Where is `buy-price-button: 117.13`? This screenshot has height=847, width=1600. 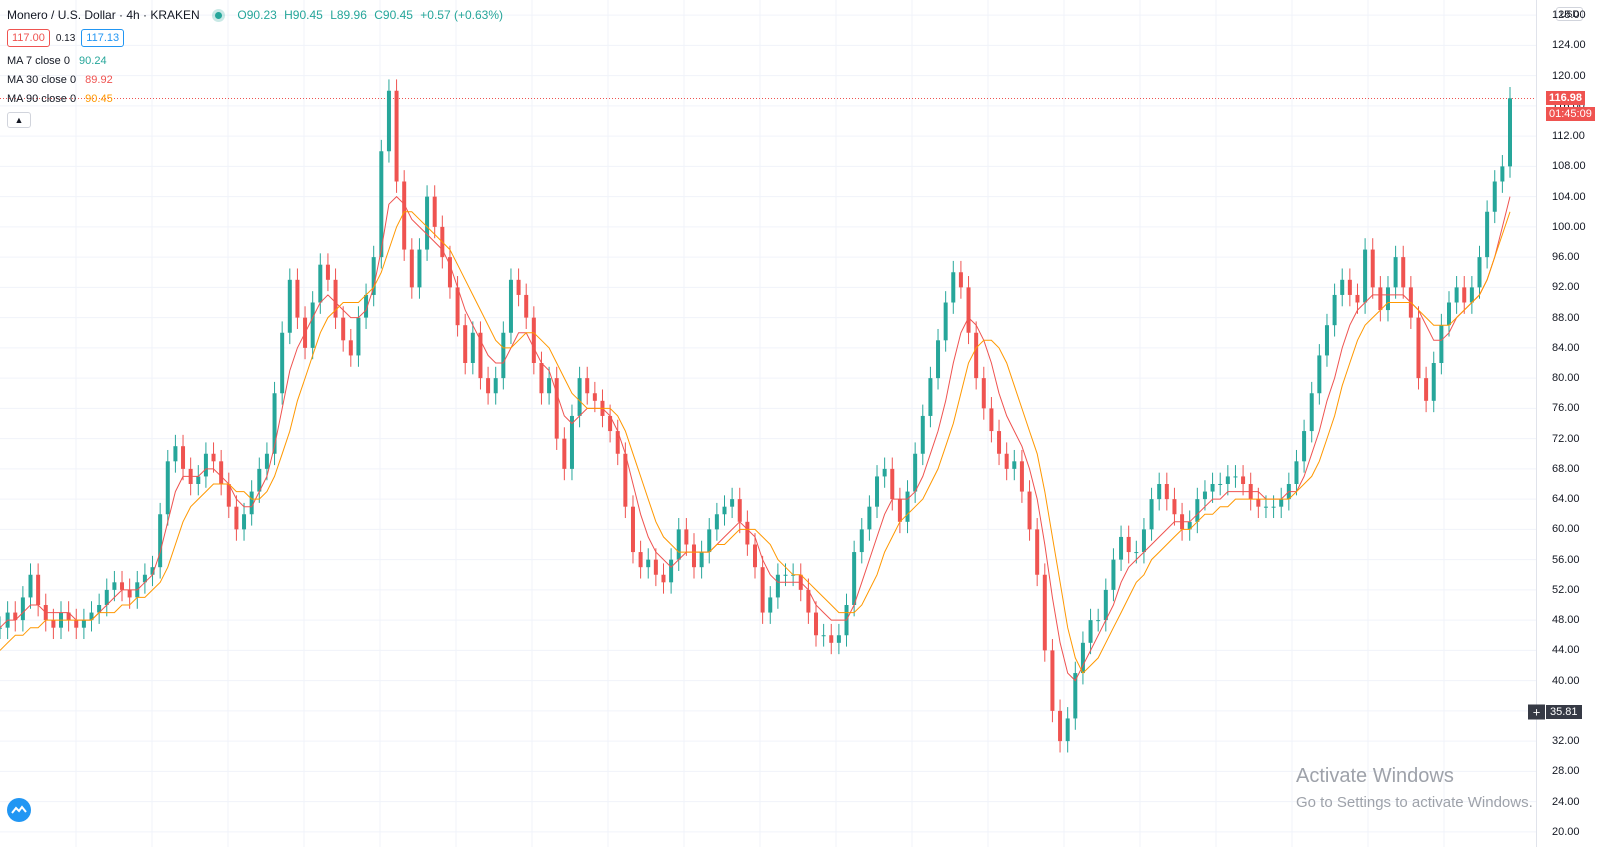
buy-price-button: 117.13 is located at coordinates (103, 38).